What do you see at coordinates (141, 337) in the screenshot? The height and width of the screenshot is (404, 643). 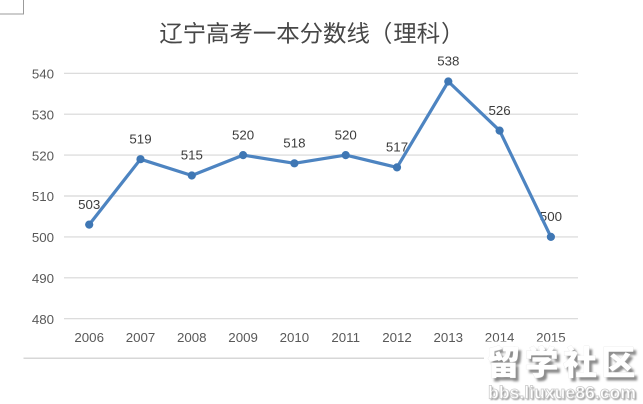 I see `svg-text: 2007` at bounding box center [141, 337].